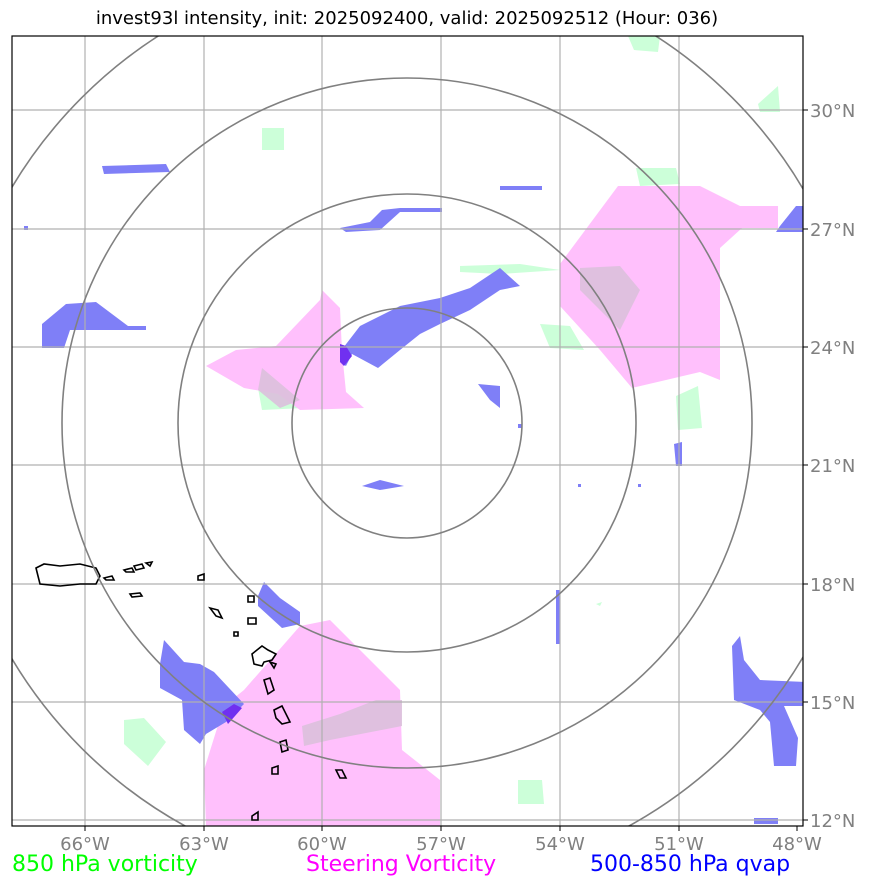  Describe the element at coordinates (68, 575) in the screenshot. I see `puerto-rico-coast` at that location.